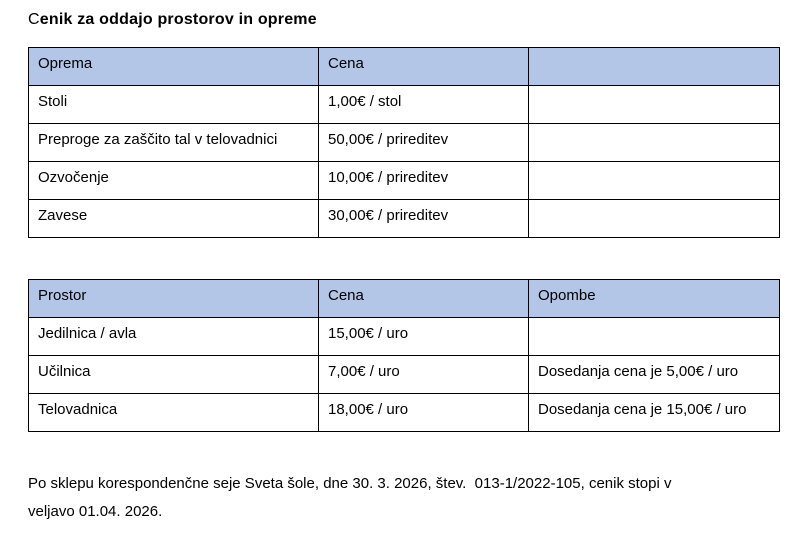 The image size is (803, 546). What do you see at coordinates (403, 19) in the screenshot?
I see `page-title: Cenik za oddajo prostorov in opreme` at bounding box center [403, 19].